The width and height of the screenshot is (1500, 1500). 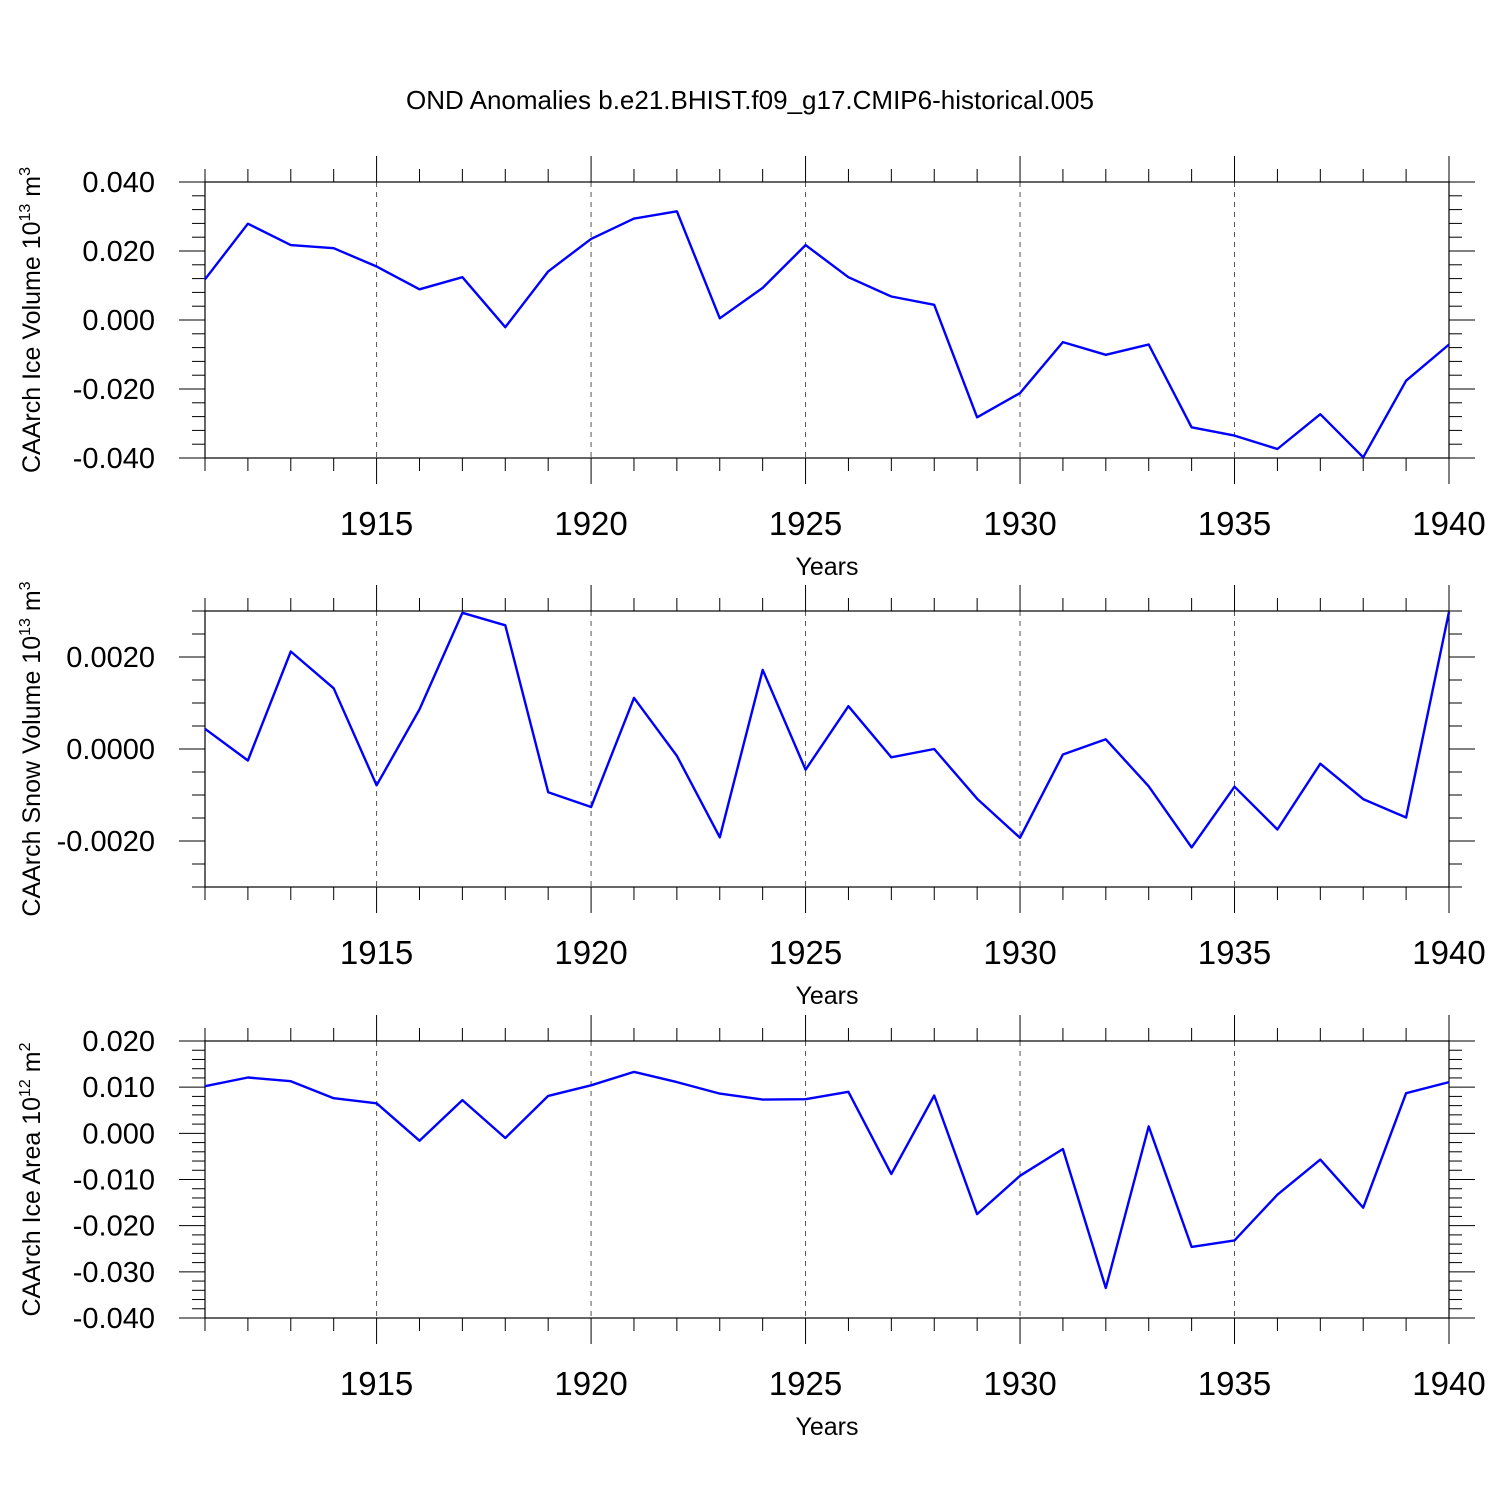 I want to click on y-tick-label: -0.0020, so click(x=106, y=842).